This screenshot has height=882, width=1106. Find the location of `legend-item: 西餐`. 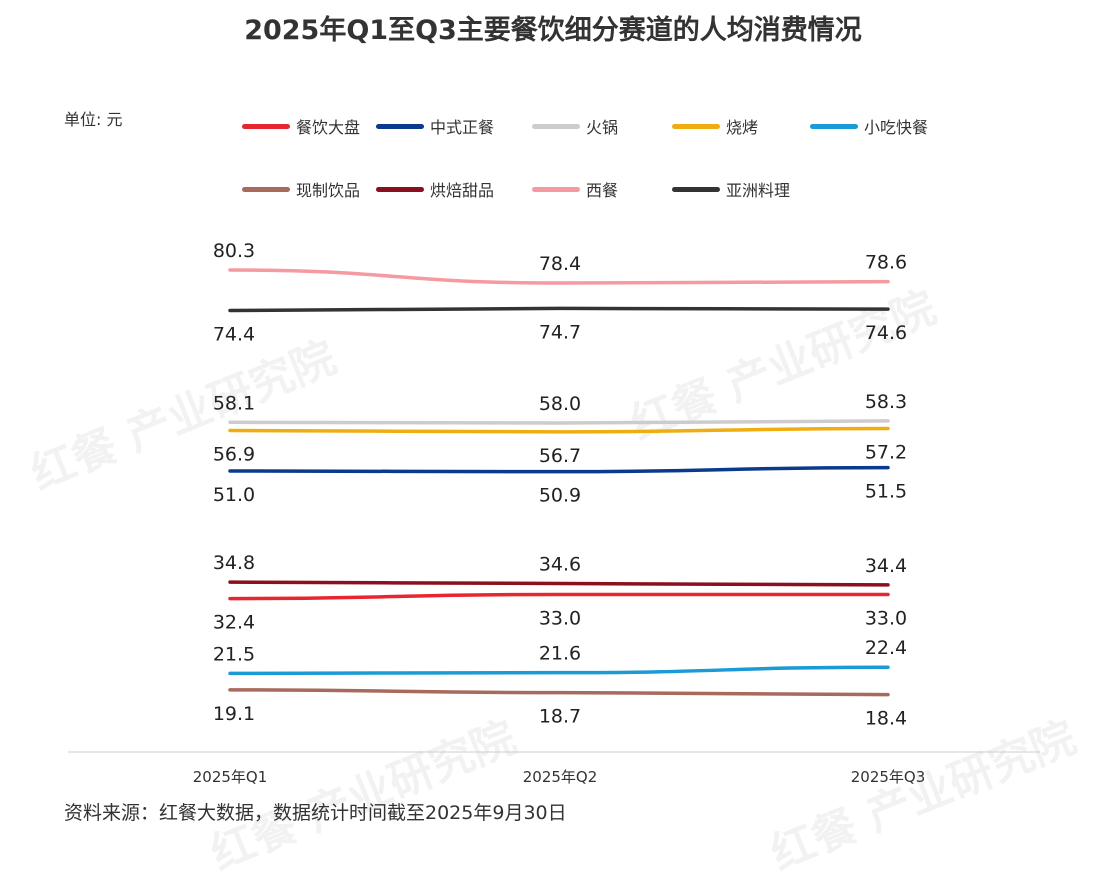

legend-item: 西餐 is located at coordinates (575, 189).